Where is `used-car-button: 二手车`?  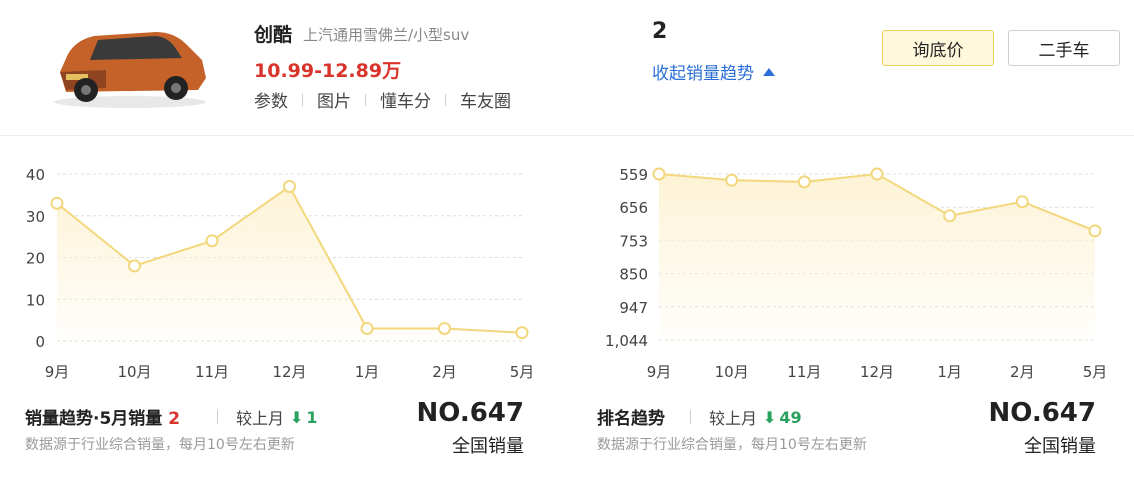 used-car-button: 二手车 is located at coordinates (1064, 48).